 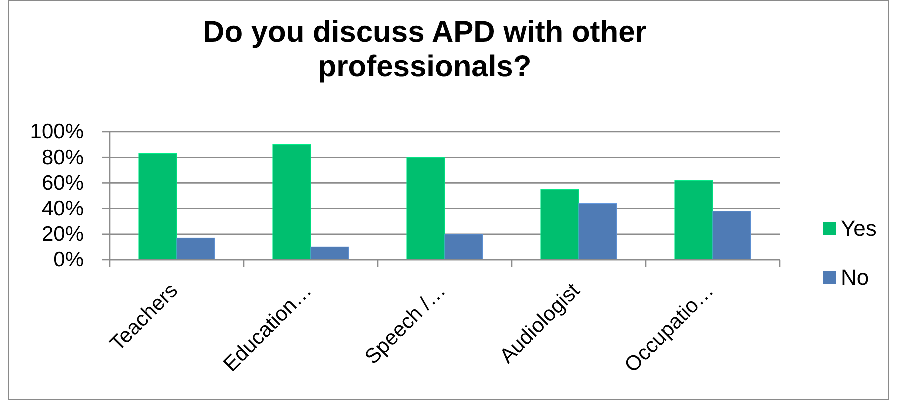 I want to click on y-tick-label: 100%, so click(x=57, y=132).